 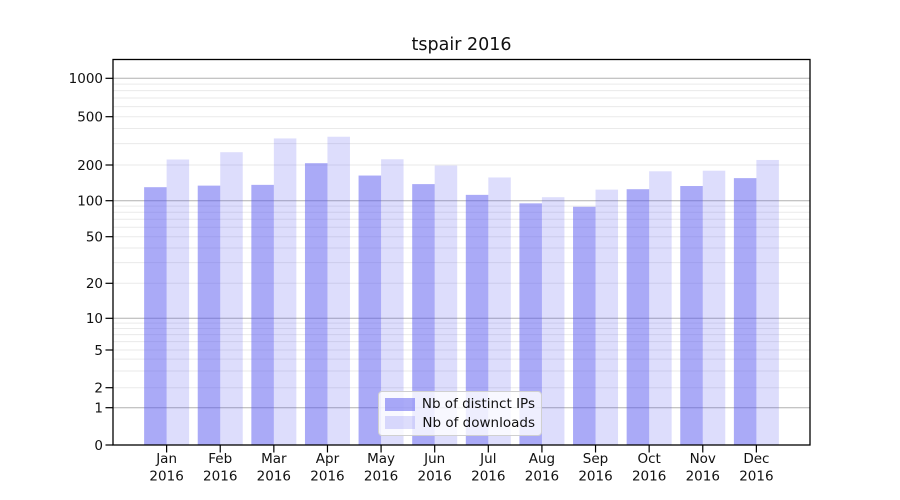 I want to click on x-tick-label: Jan 2016, so click(x=166, y=468).